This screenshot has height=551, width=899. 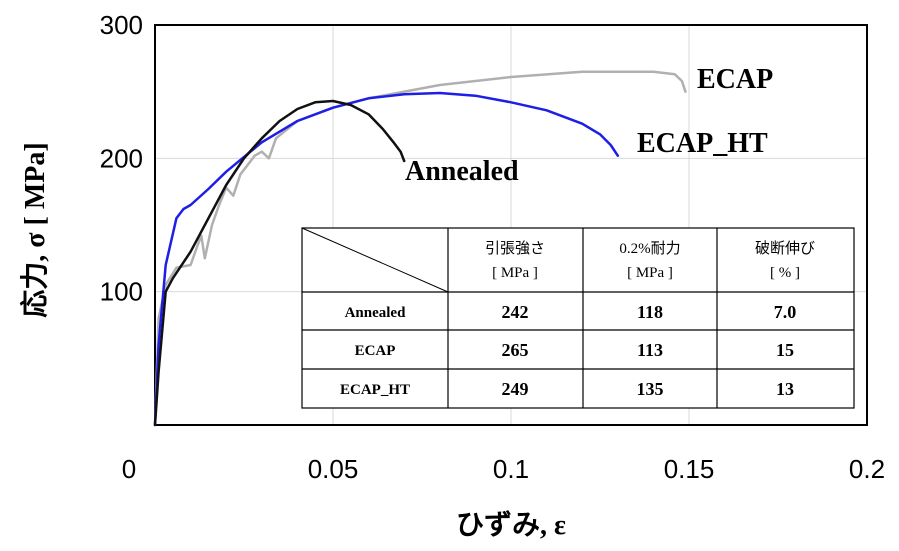 What do you see at coordinates (650, 389) in the screenshot?
I see `table-cell-ecap-ht-proof: 135` at bounding box center [650, 389].